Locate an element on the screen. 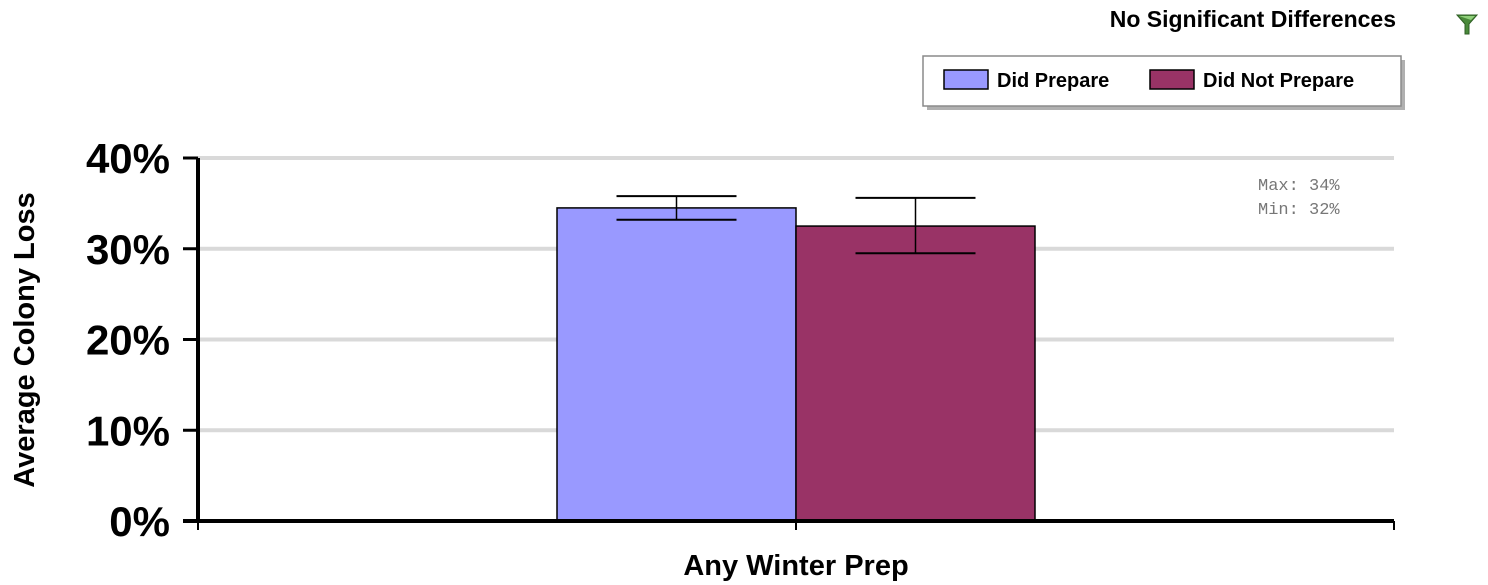 The height and width of the screenshot is (585, 1488). y-tick-label: 10% is located at coordinates (128, 430).